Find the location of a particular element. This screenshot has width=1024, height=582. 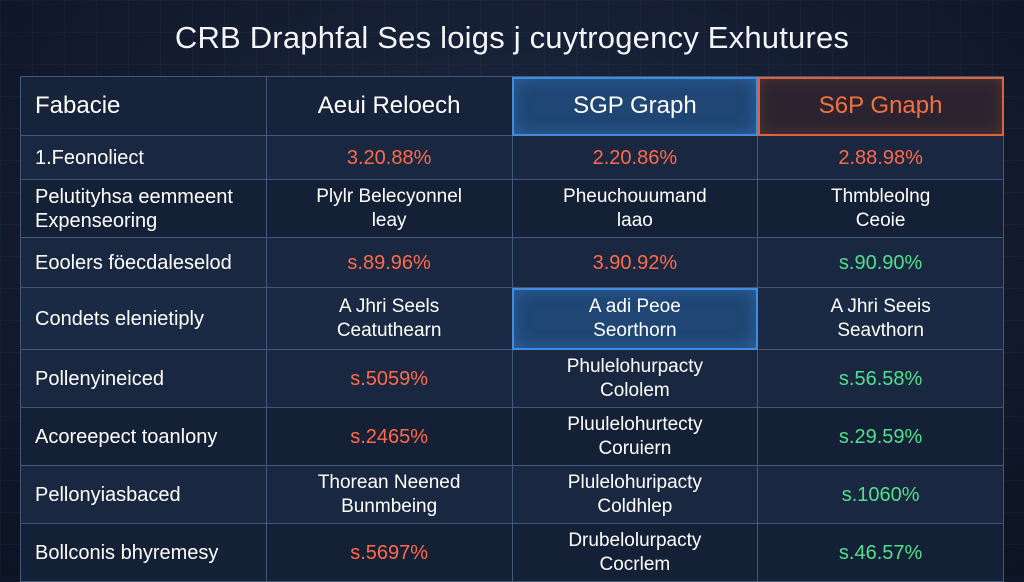

cell-value: s.2465% is located at coordinates (389, 436).